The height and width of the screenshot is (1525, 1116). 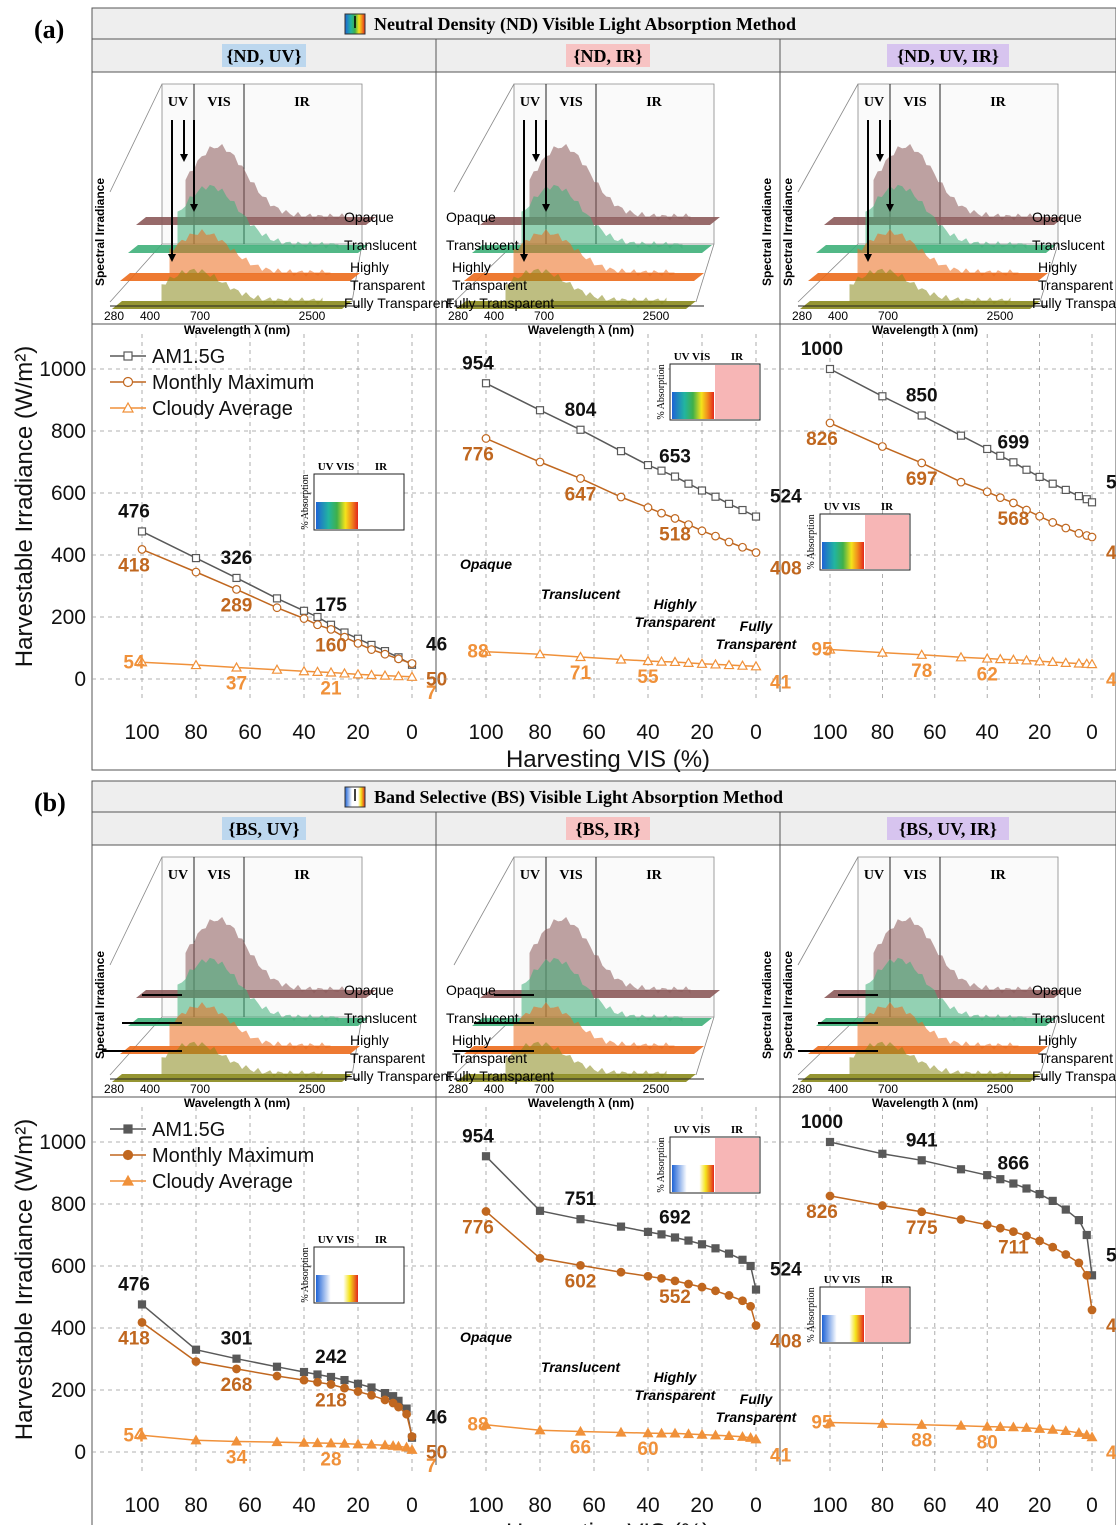 I want to click on data-label: 78, so click(x=921, y=671).